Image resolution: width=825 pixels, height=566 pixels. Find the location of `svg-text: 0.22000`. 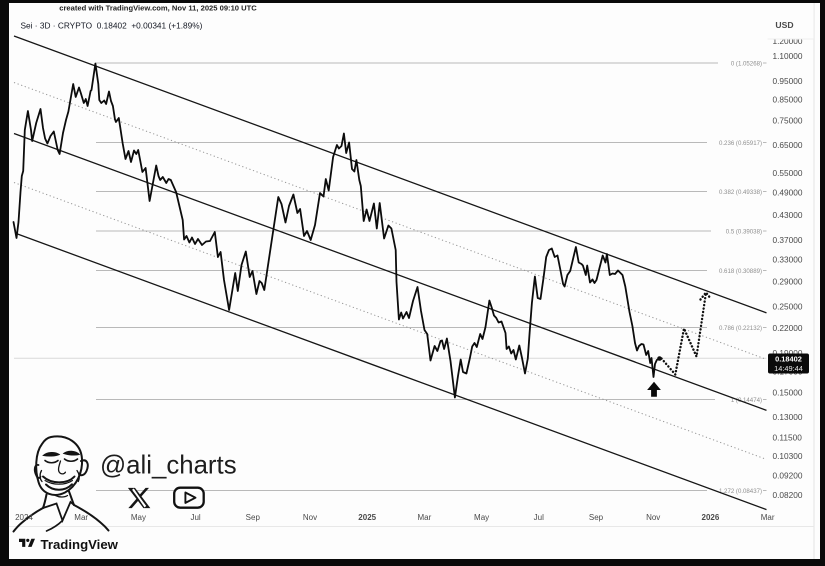

svg-text: 0.22000 is located at coordinates (788, 328).